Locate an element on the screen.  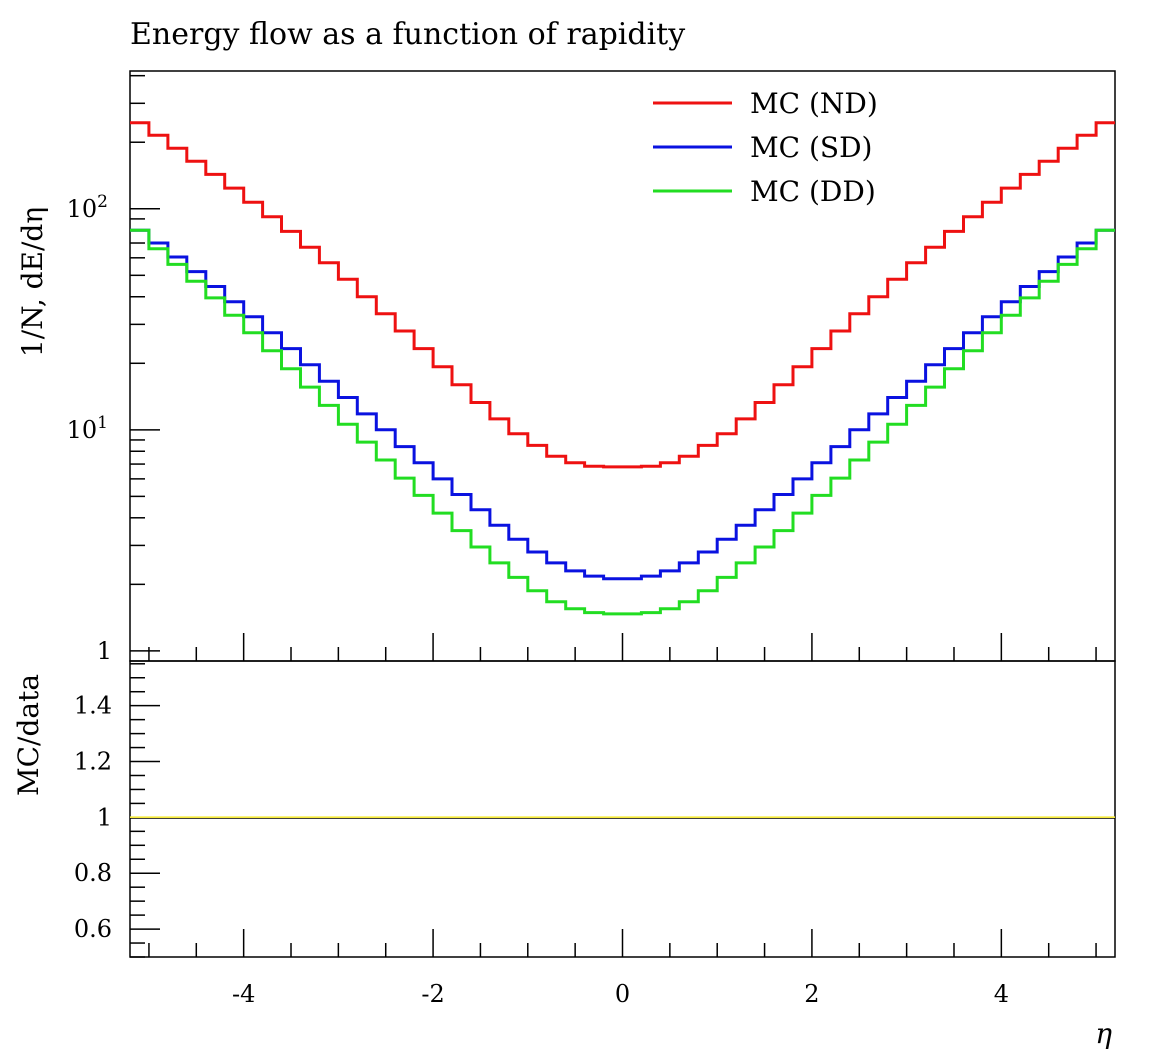
main-y-axis-label: 1/N, dE/dη is located at coordinates (32, 282).